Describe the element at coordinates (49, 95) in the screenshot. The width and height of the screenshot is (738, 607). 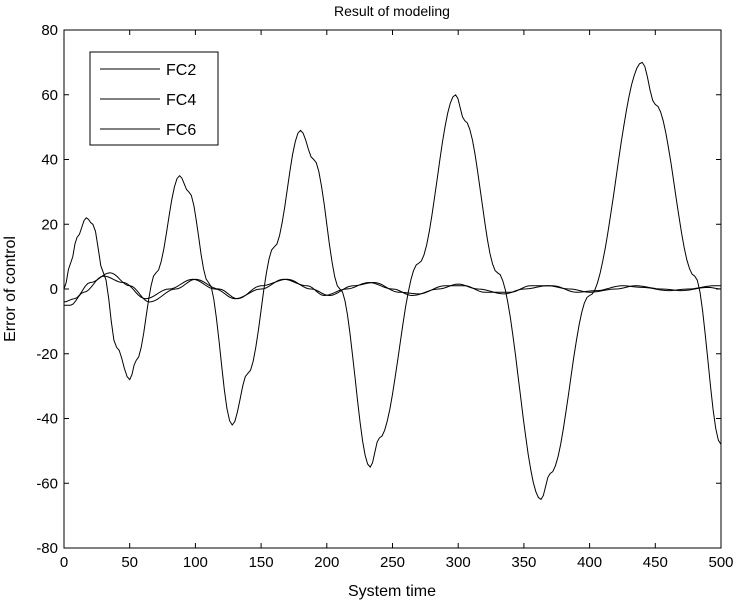
I see `y-tick-label: 60` at that location.